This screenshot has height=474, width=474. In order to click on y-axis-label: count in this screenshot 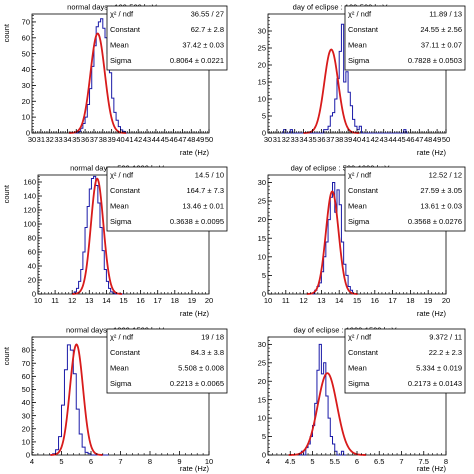, I will do `click(6, 32)`.